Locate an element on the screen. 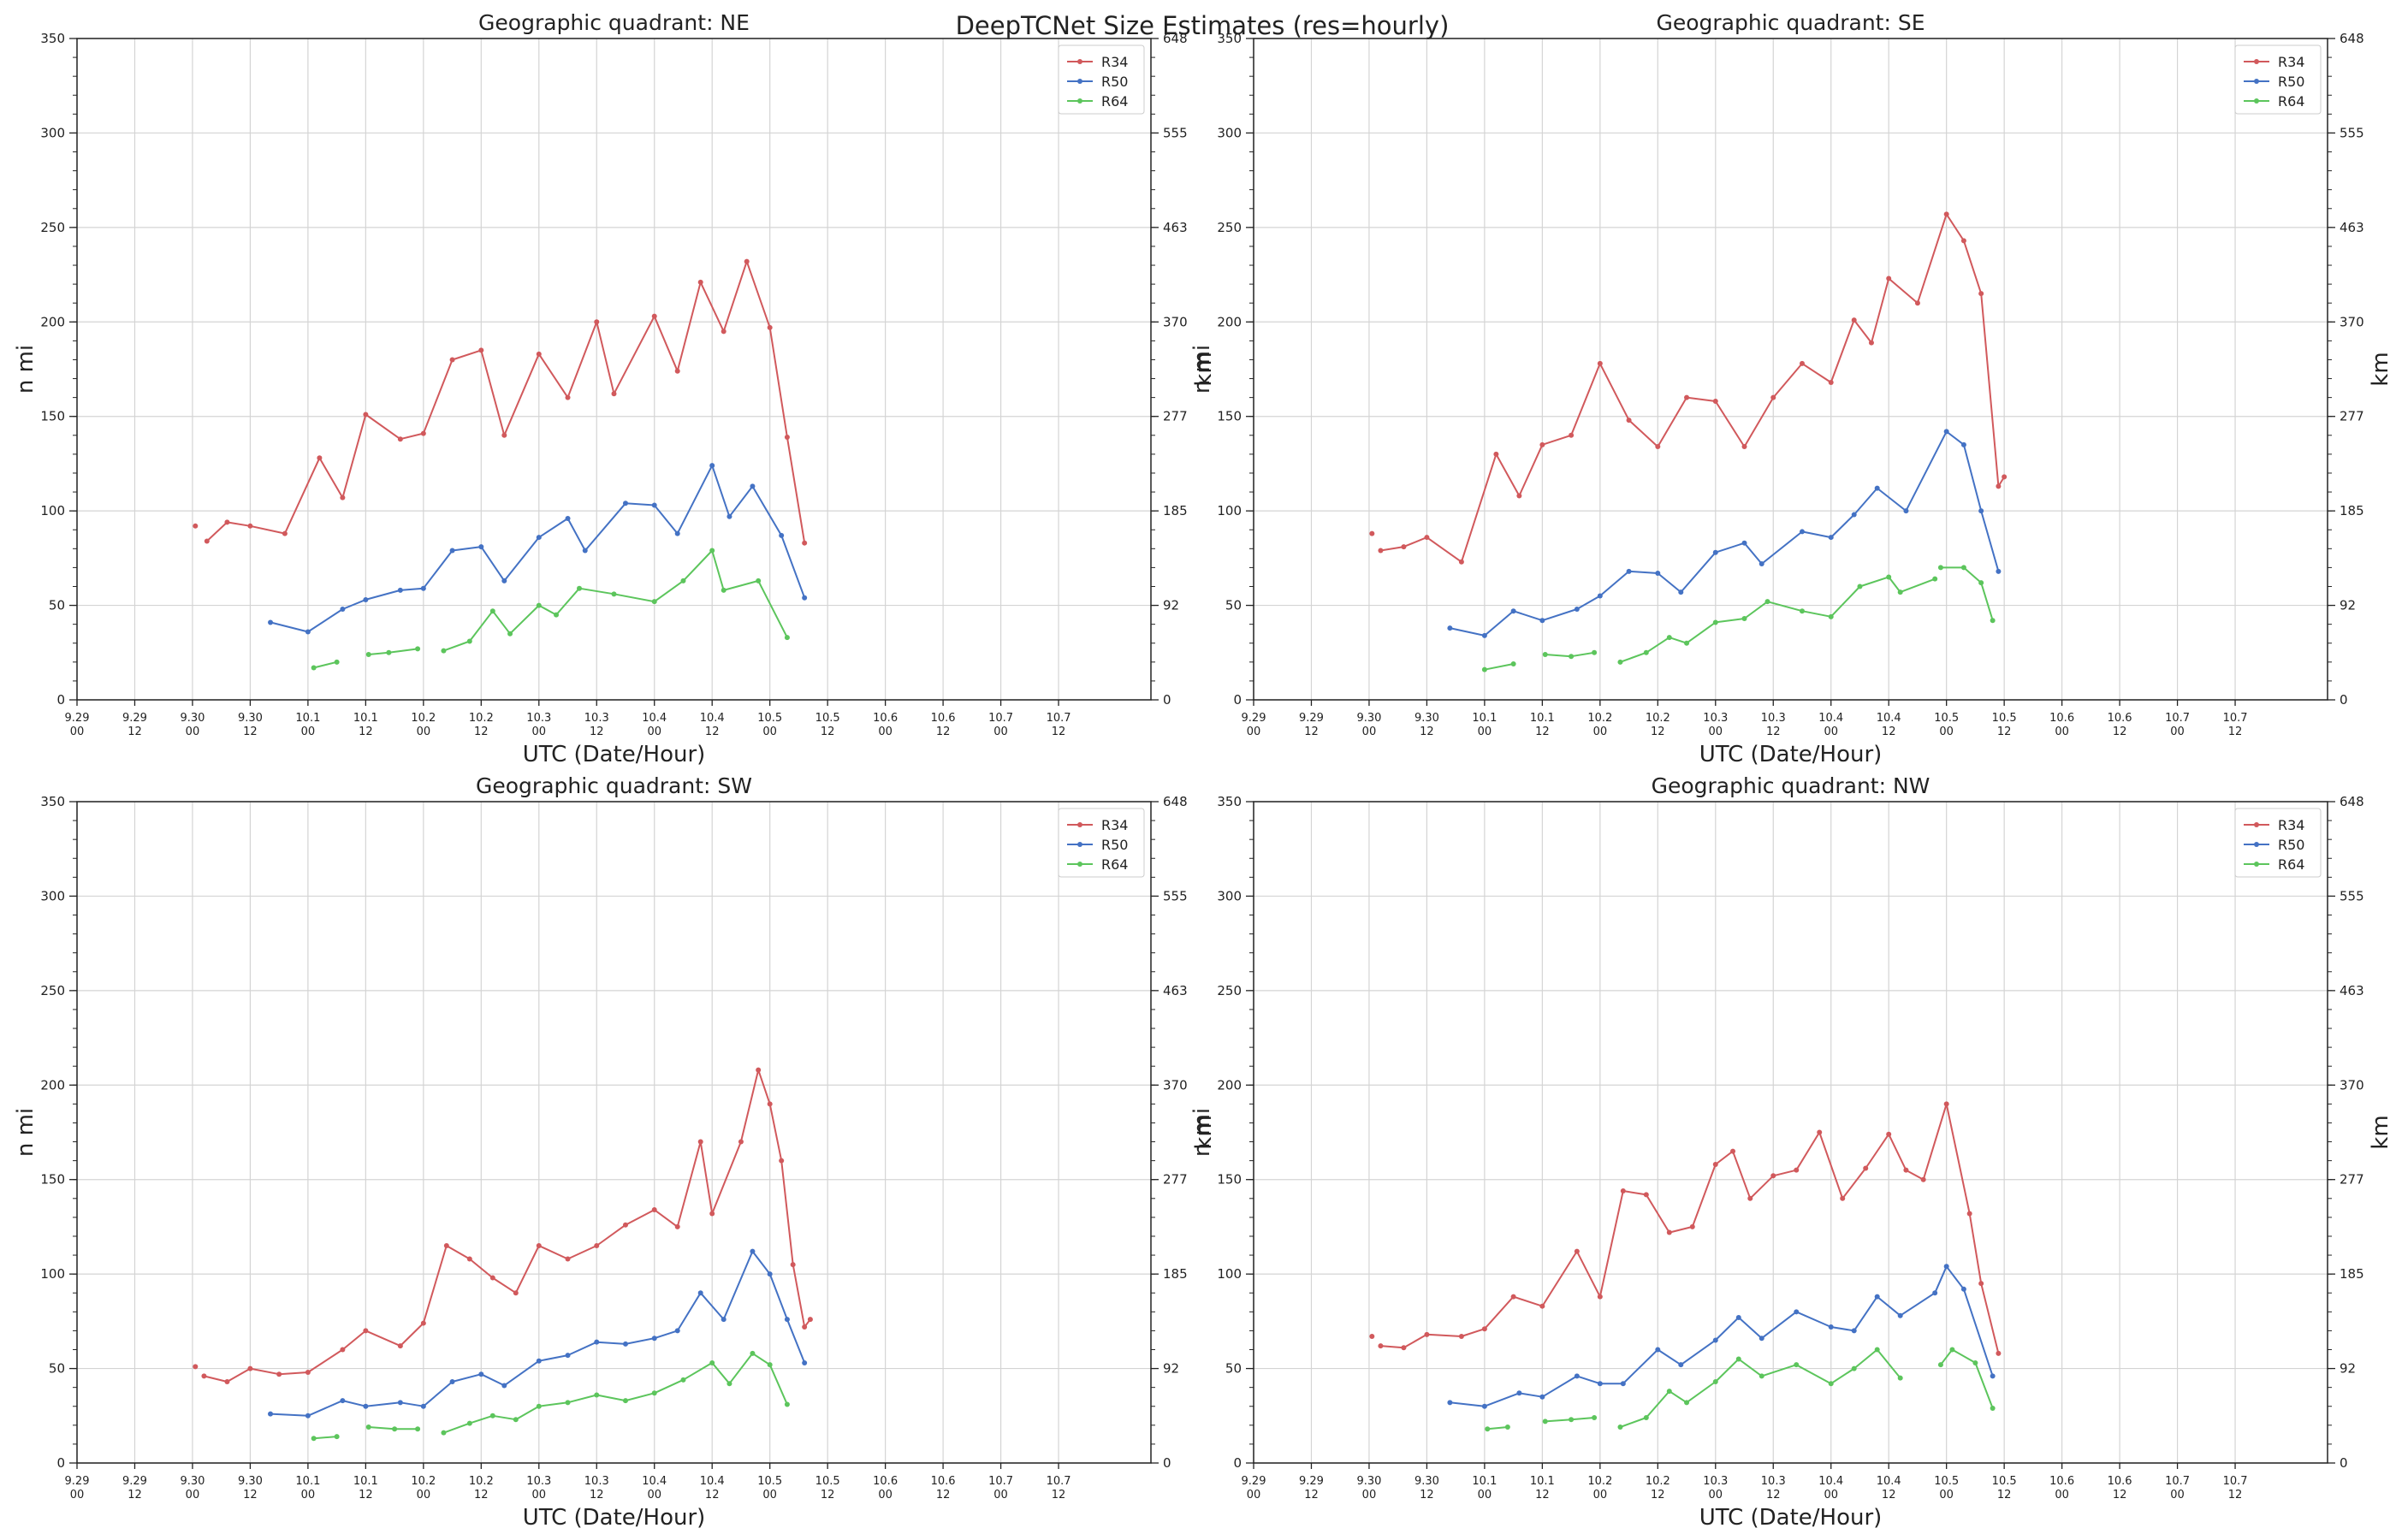 This screenshot has height=1540, width=2396. x-tick-label: 10.6 12 is located at coordinates (2120, 725).